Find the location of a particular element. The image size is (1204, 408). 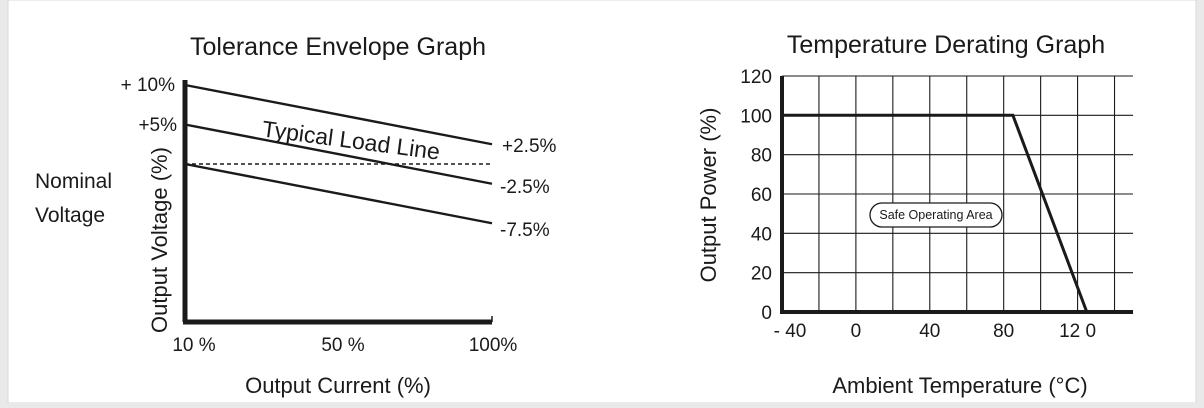

left-x-tick-100: 100% is located at coordinates (493, 345).